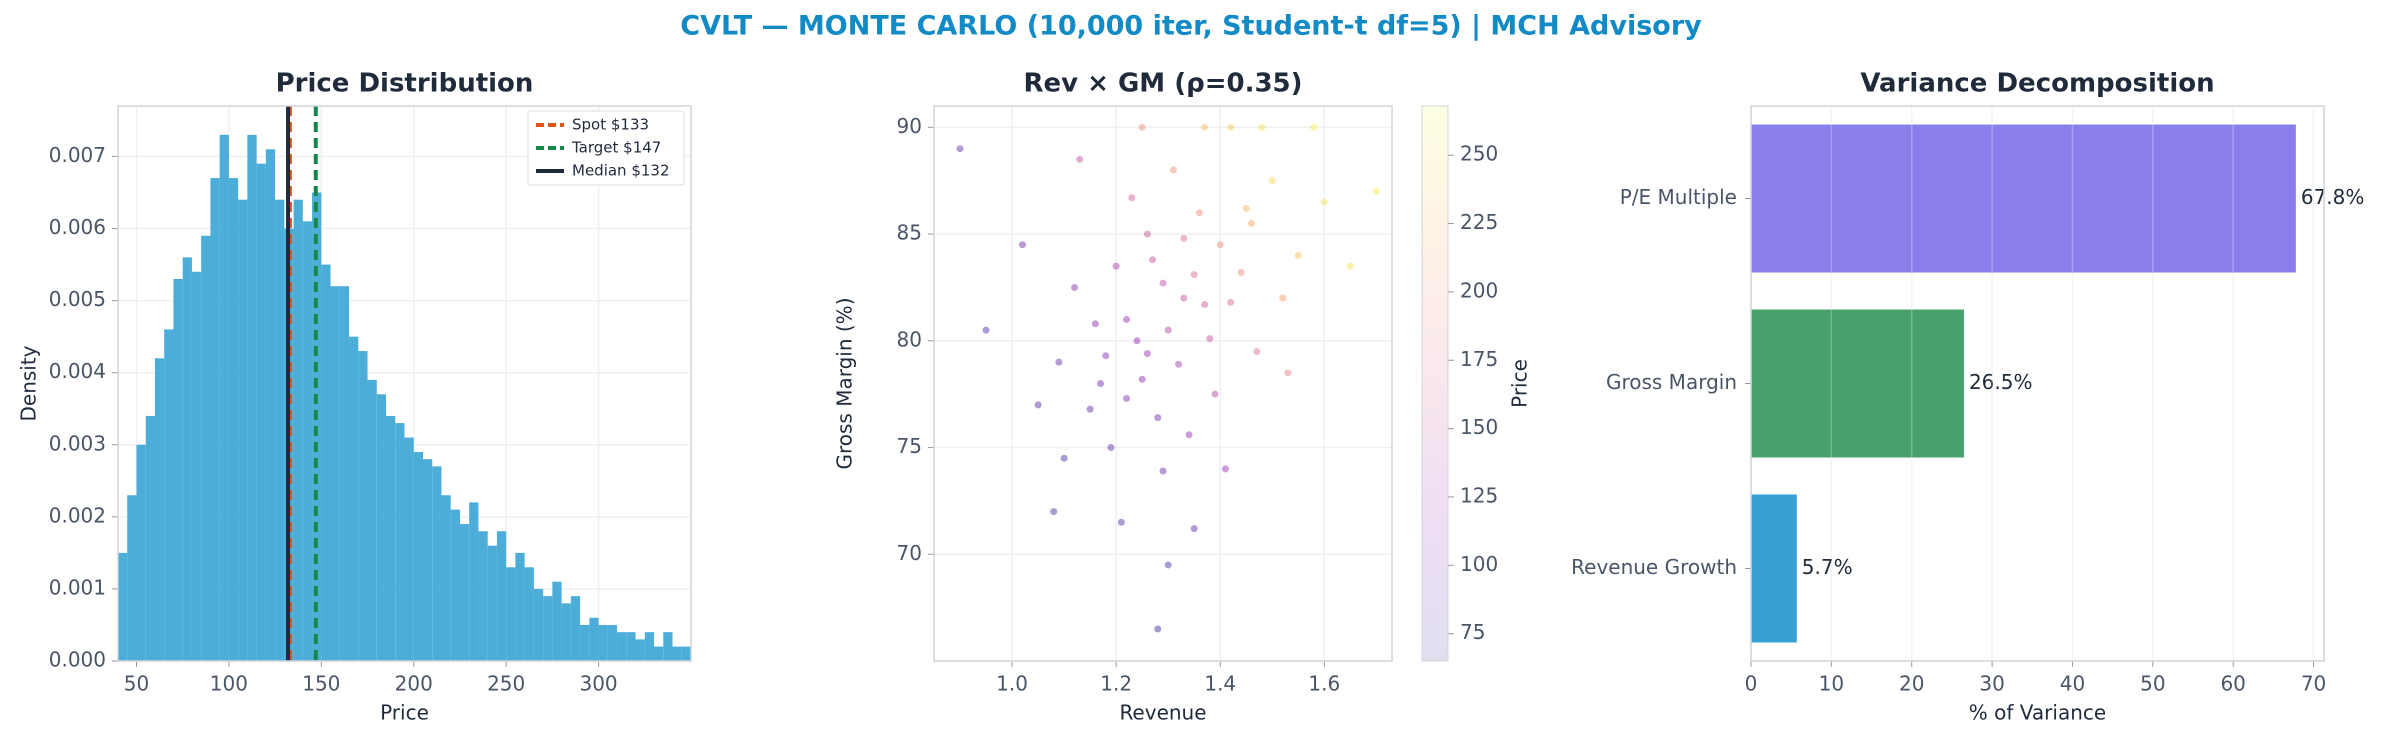  What do you see at coordinates (1751, 684) in the screenshot?
I see `x-tick-label: 0` at bounding box center [1751, 684].